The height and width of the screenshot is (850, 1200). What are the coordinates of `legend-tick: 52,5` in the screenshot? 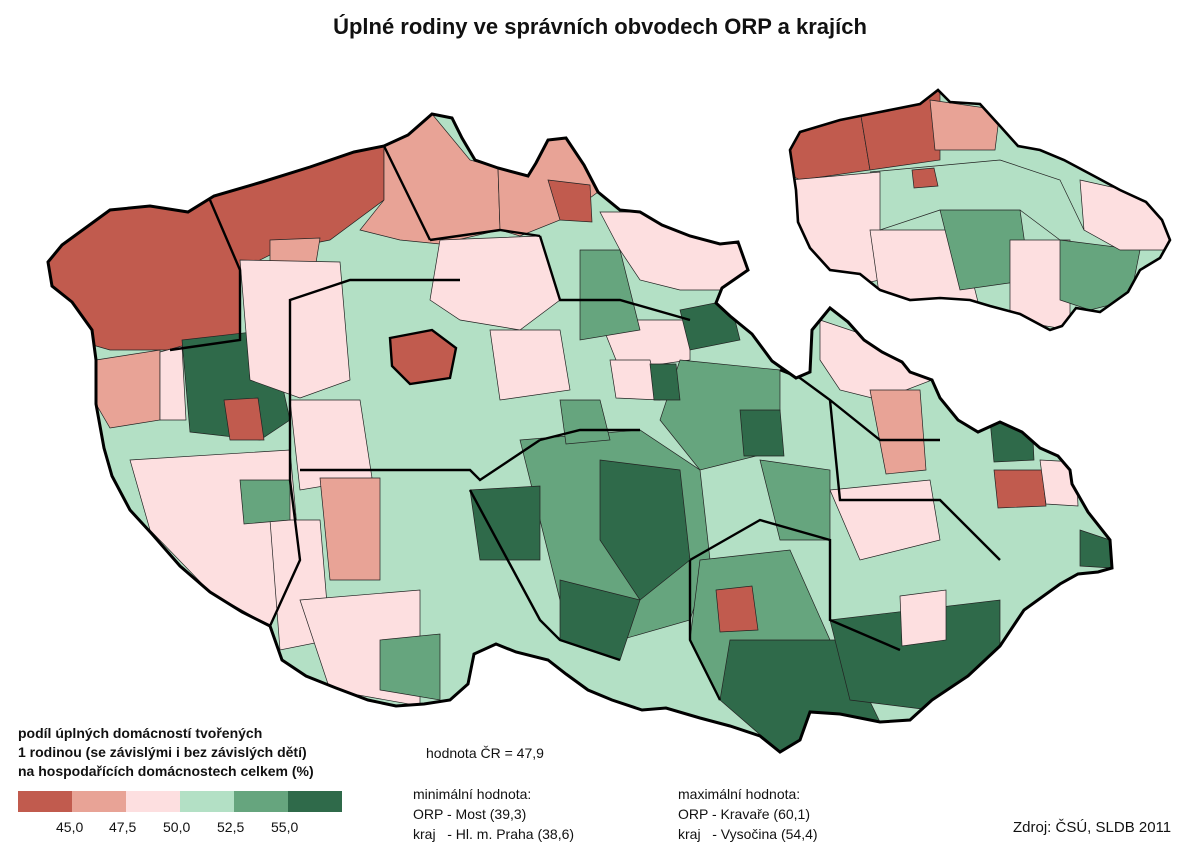 It's located at (231, 827).